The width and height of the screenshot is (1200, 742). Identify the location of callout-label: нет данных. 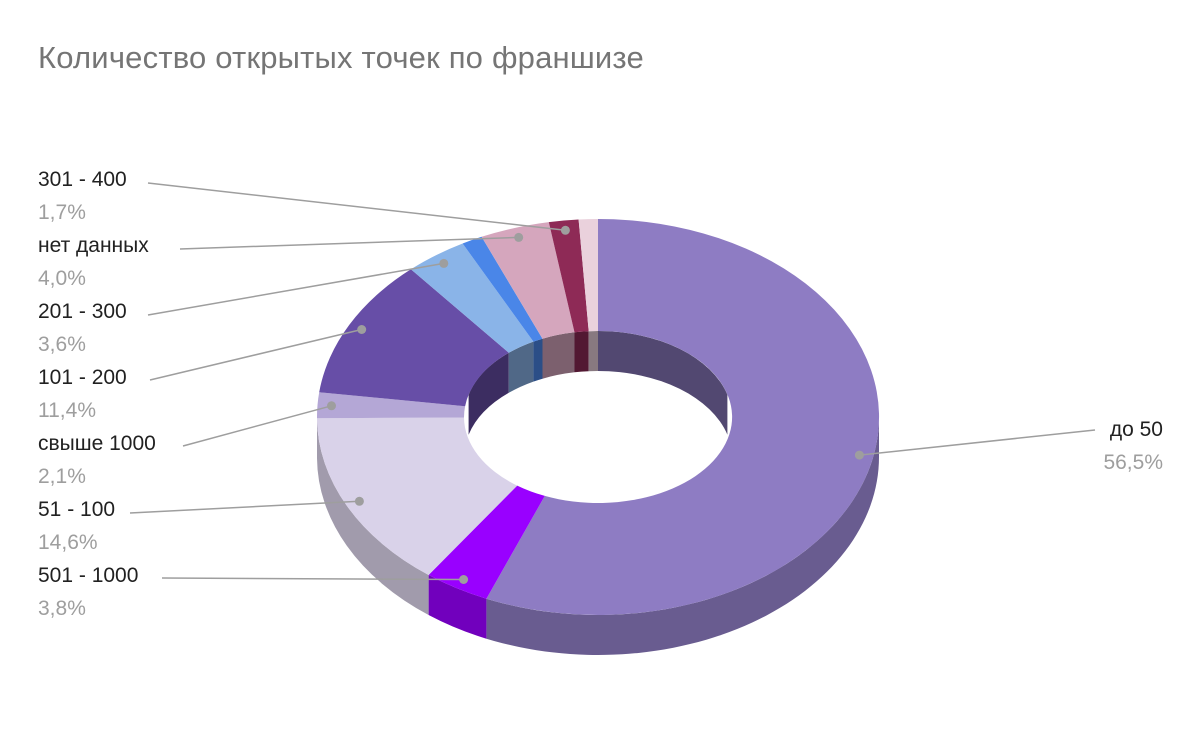
(93, 245).